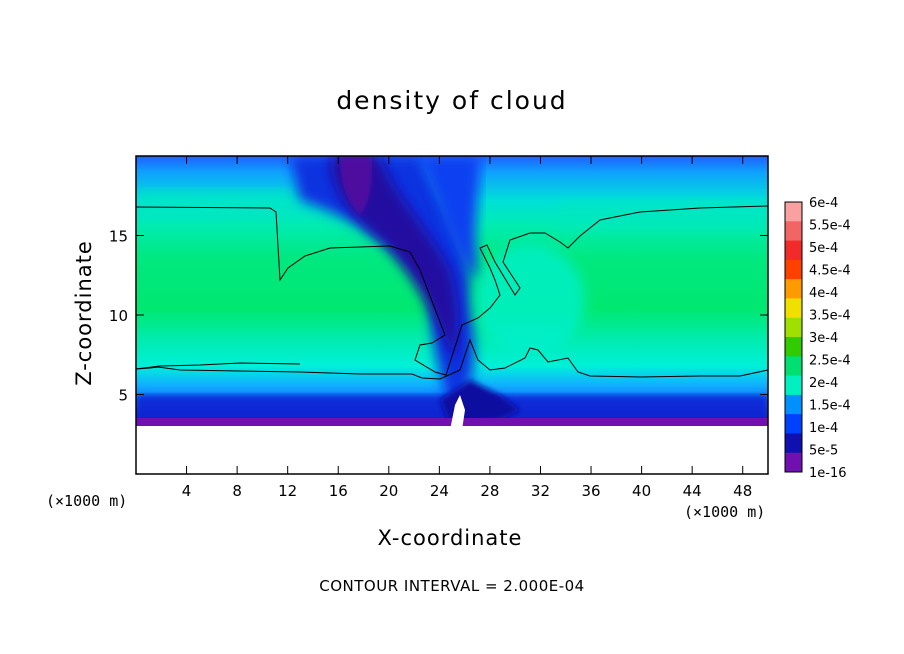 Image resolution: width=904 pixels, height=654 pixels. Describe the element at coordinates (830, 271) in the screenshot. I see `colorbar-label: 4.5e-4` at that location.